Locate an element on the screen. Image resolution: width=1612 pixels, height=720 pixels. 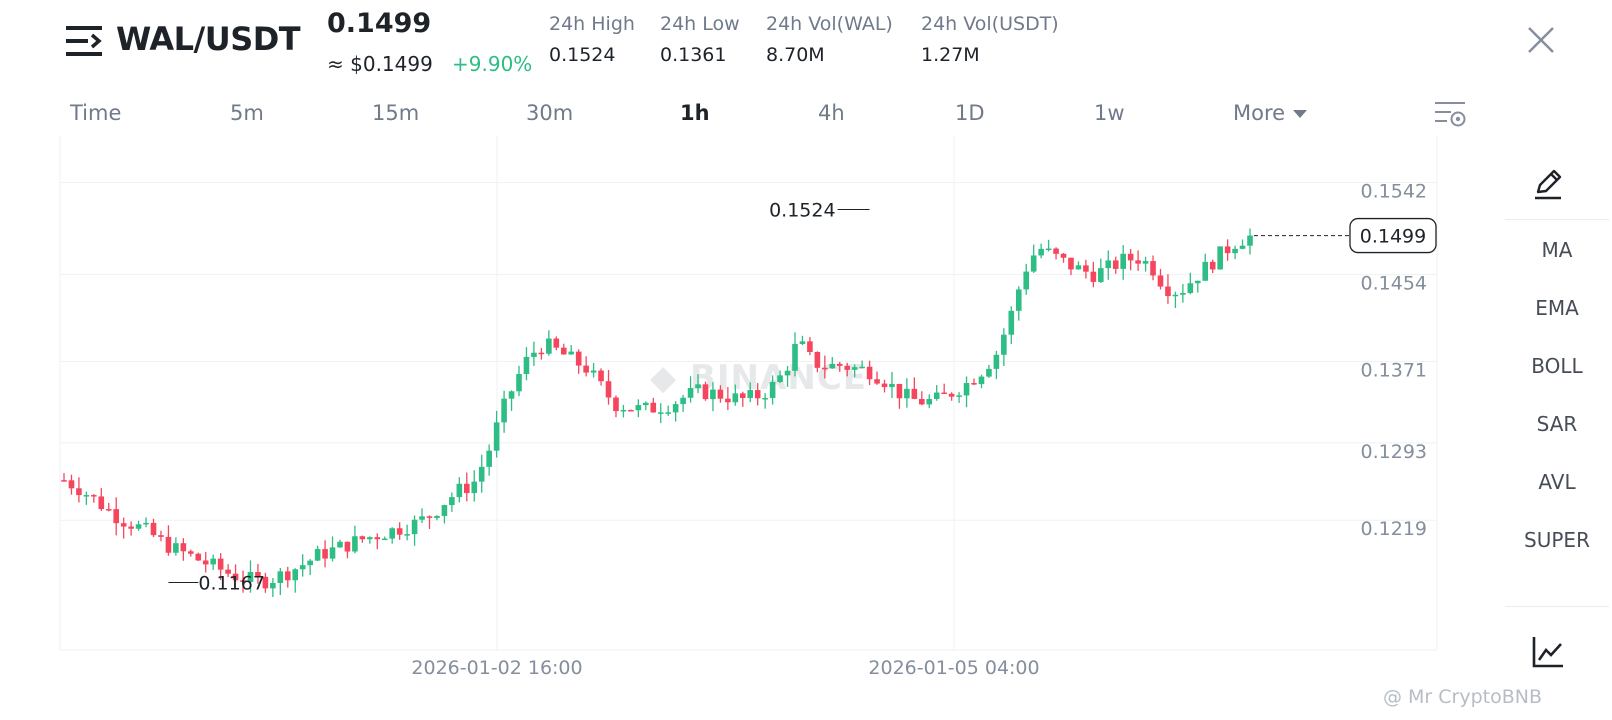
tab-1d: 1D is located at coordinates (970, 113).